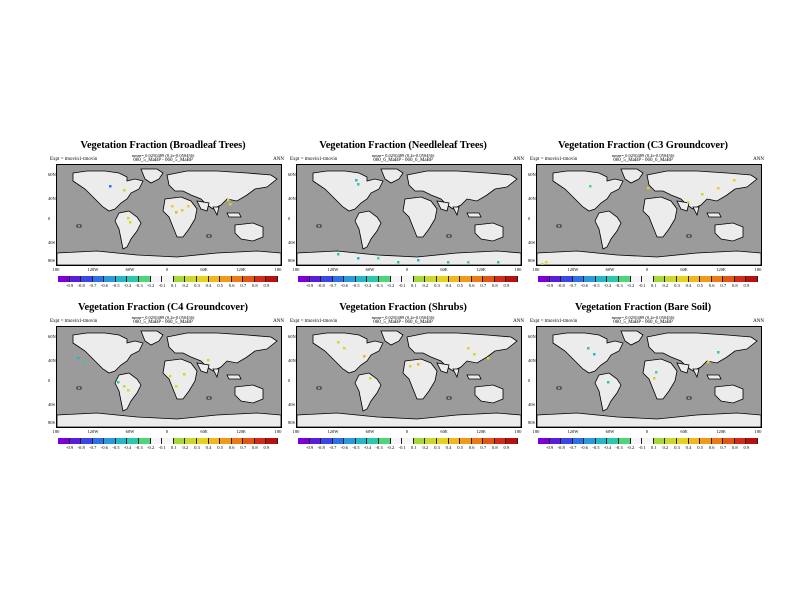  I want to click on world-map, so click(409, 377).